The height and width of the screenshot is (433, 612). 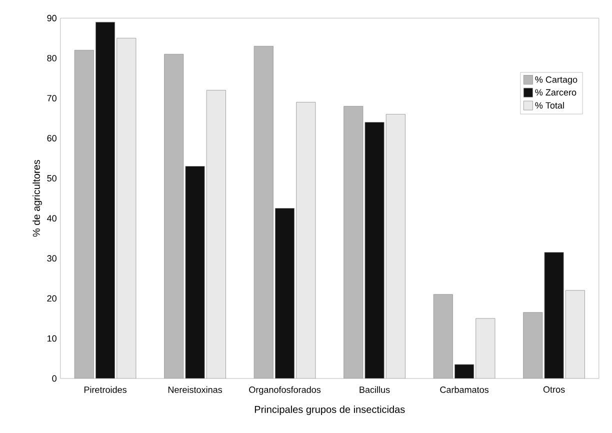 What do you see at coordinates (51, 98) in the screenshot?
I see `y-tick-label: 70` at bounding box center [51, 98].